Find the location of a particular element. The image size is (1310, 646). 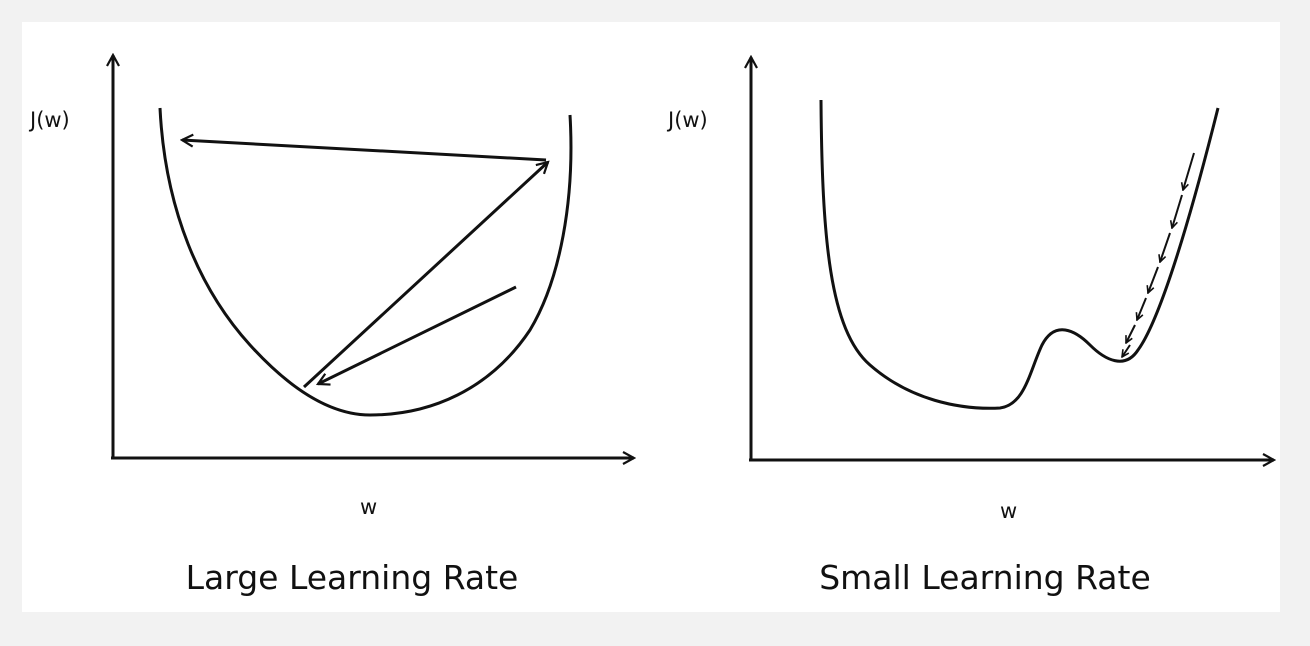

x-axis-label-left: w is located at coordinates (369, 507).